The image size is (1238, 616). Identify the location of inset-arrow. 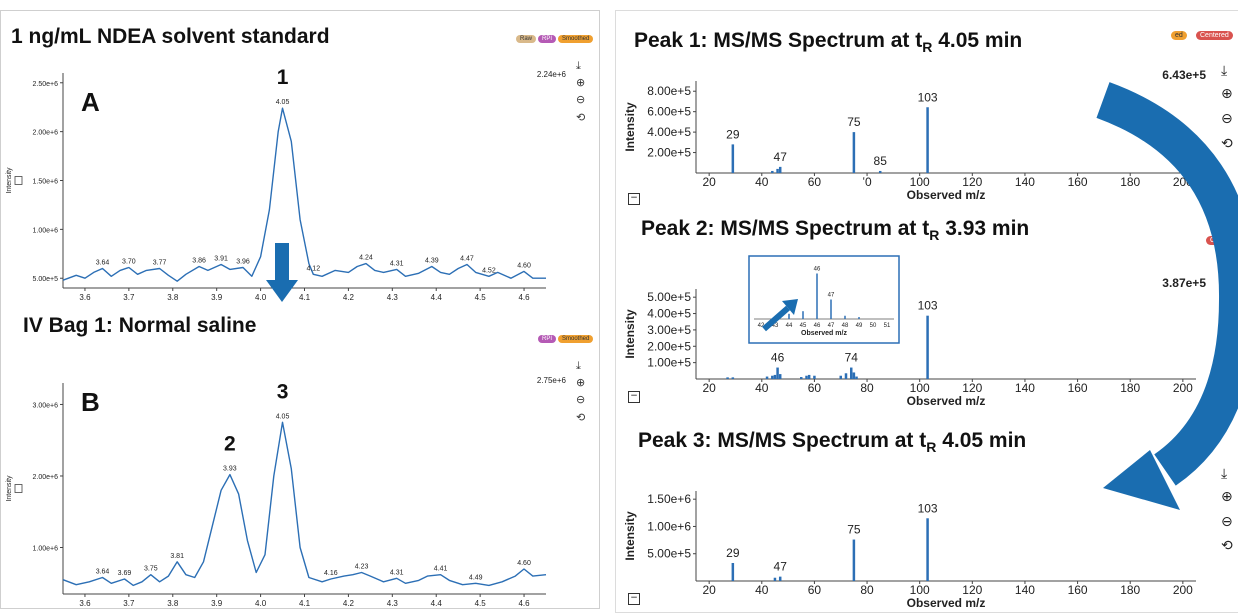
(780, 315).